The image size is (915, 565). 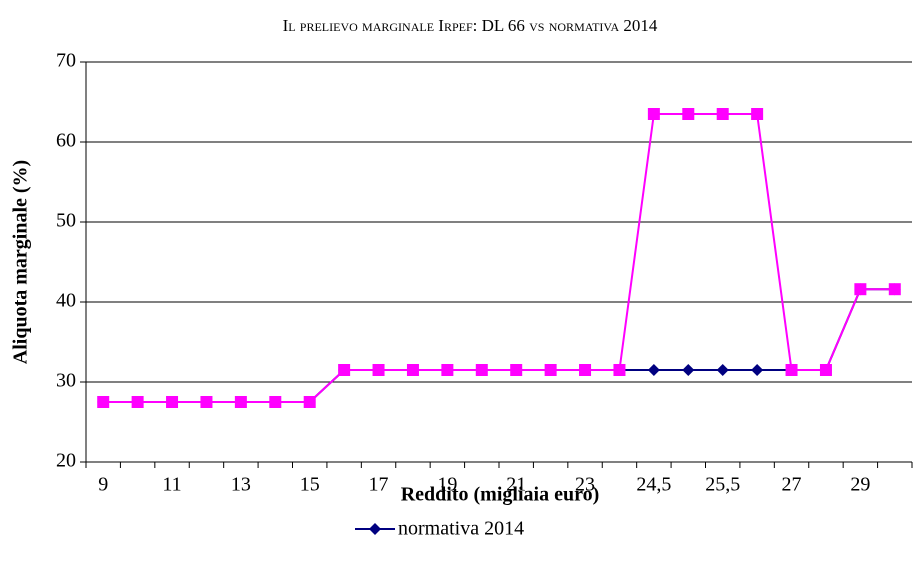 What do you see at coordinates (860, 485) in the screenshot?
I see `x-tick-label: 29` at bounding box center [860, 485].